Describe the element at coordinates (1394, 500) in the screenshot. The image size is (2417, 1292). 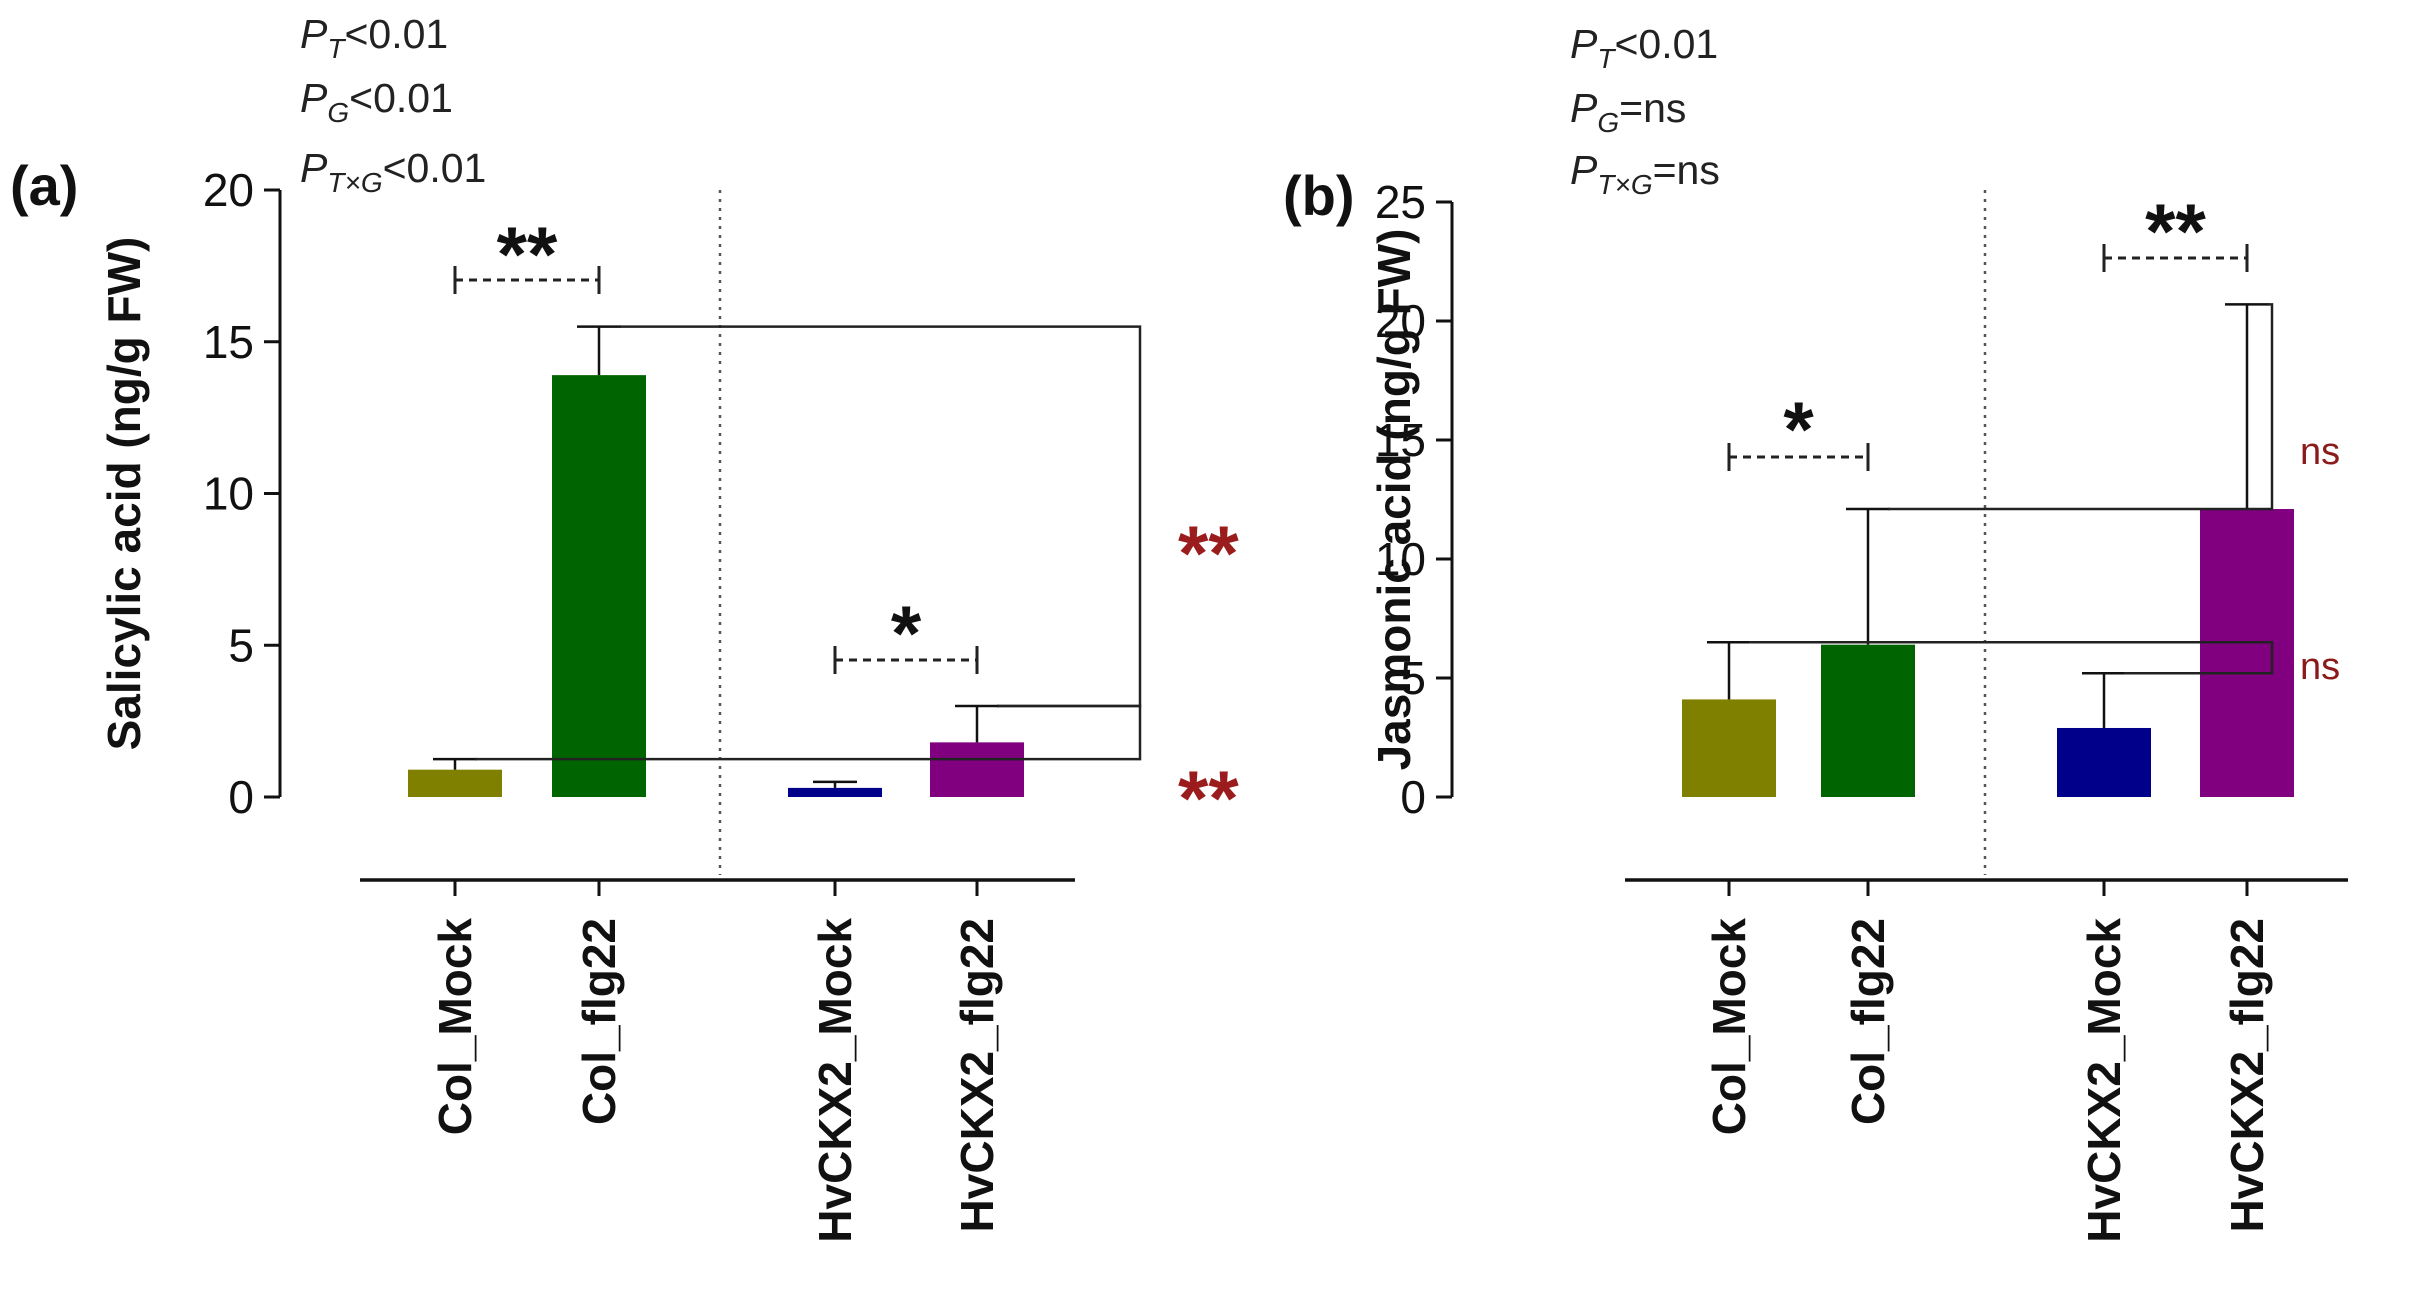
I see `y-axis-title: Jasmonic acid (ng/g FW)` at that location.